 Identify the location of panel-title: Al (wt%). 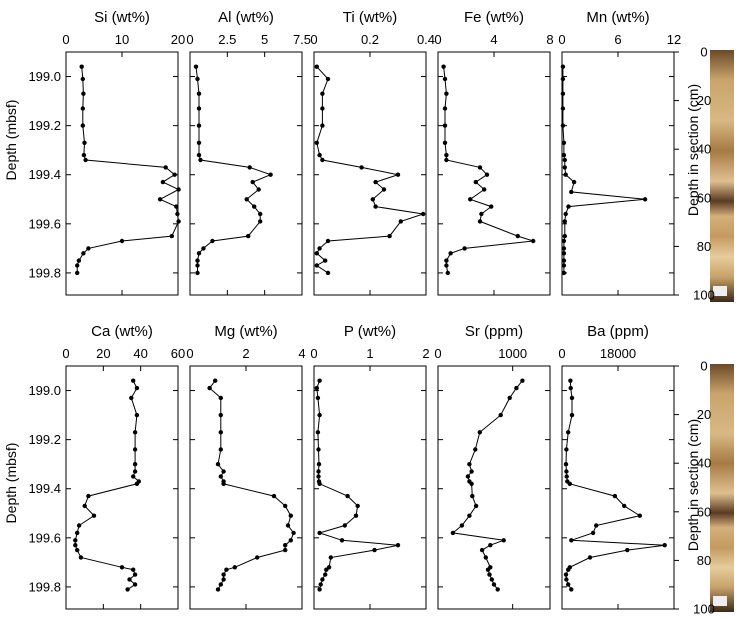
(246, 17).